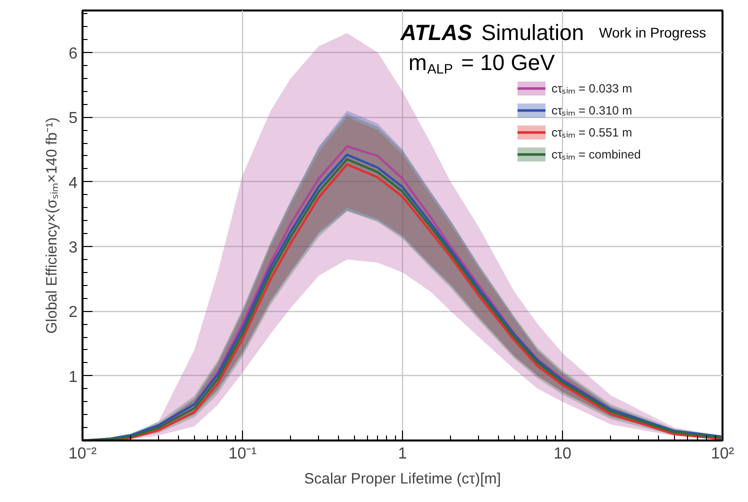 The width and height of the screenshot is (748, 502). What do you see at coordinates (73, 313) in the screenshot?
I see `y-tick-label: 2` at bounding box center [73, 313].